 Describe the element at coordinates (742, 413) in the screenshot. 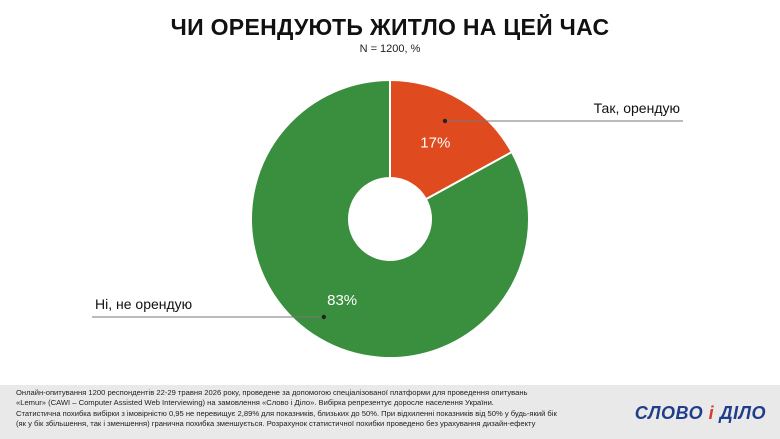

I see `logo-word-right: ДІЛО` at that location.